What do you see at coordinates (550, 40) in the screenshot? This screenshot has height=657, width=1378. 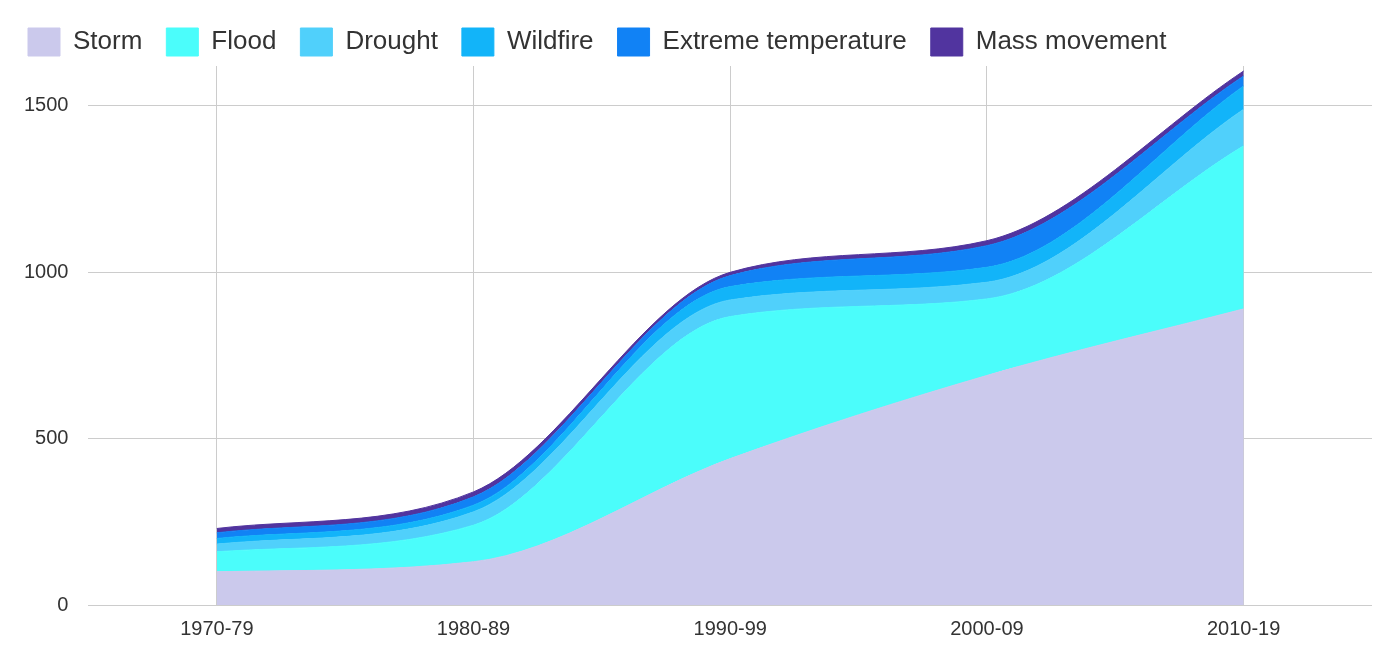 I see `legend-label: Wildfire` at bounding box center [550, 40].